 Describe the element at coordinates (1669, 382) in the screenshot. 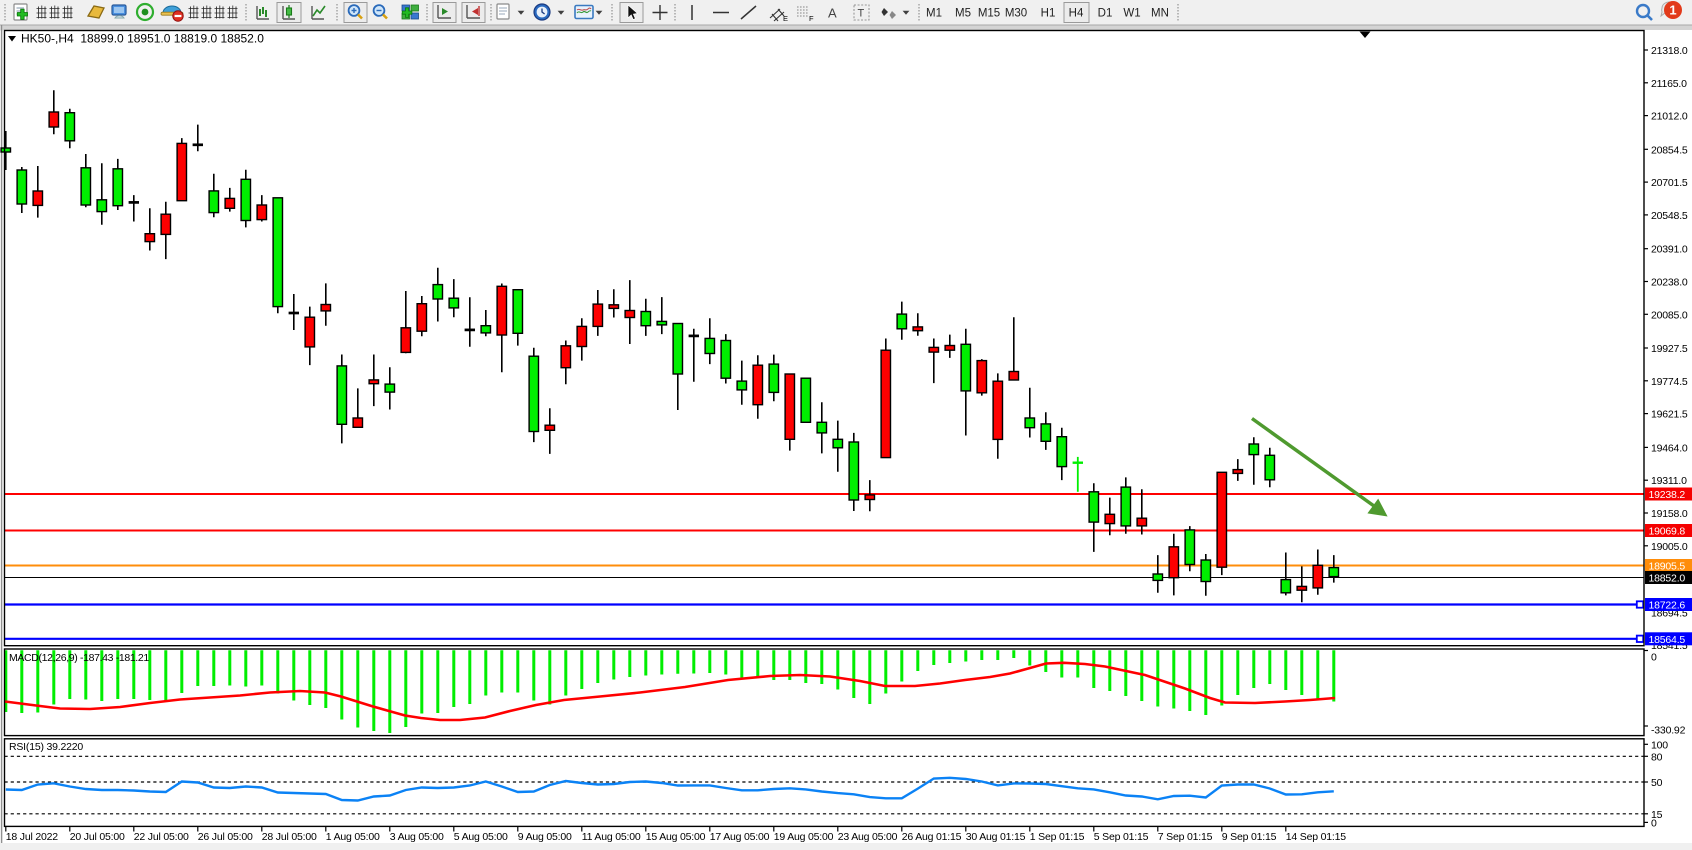

I see `svg-text: 19774.5` at that location.